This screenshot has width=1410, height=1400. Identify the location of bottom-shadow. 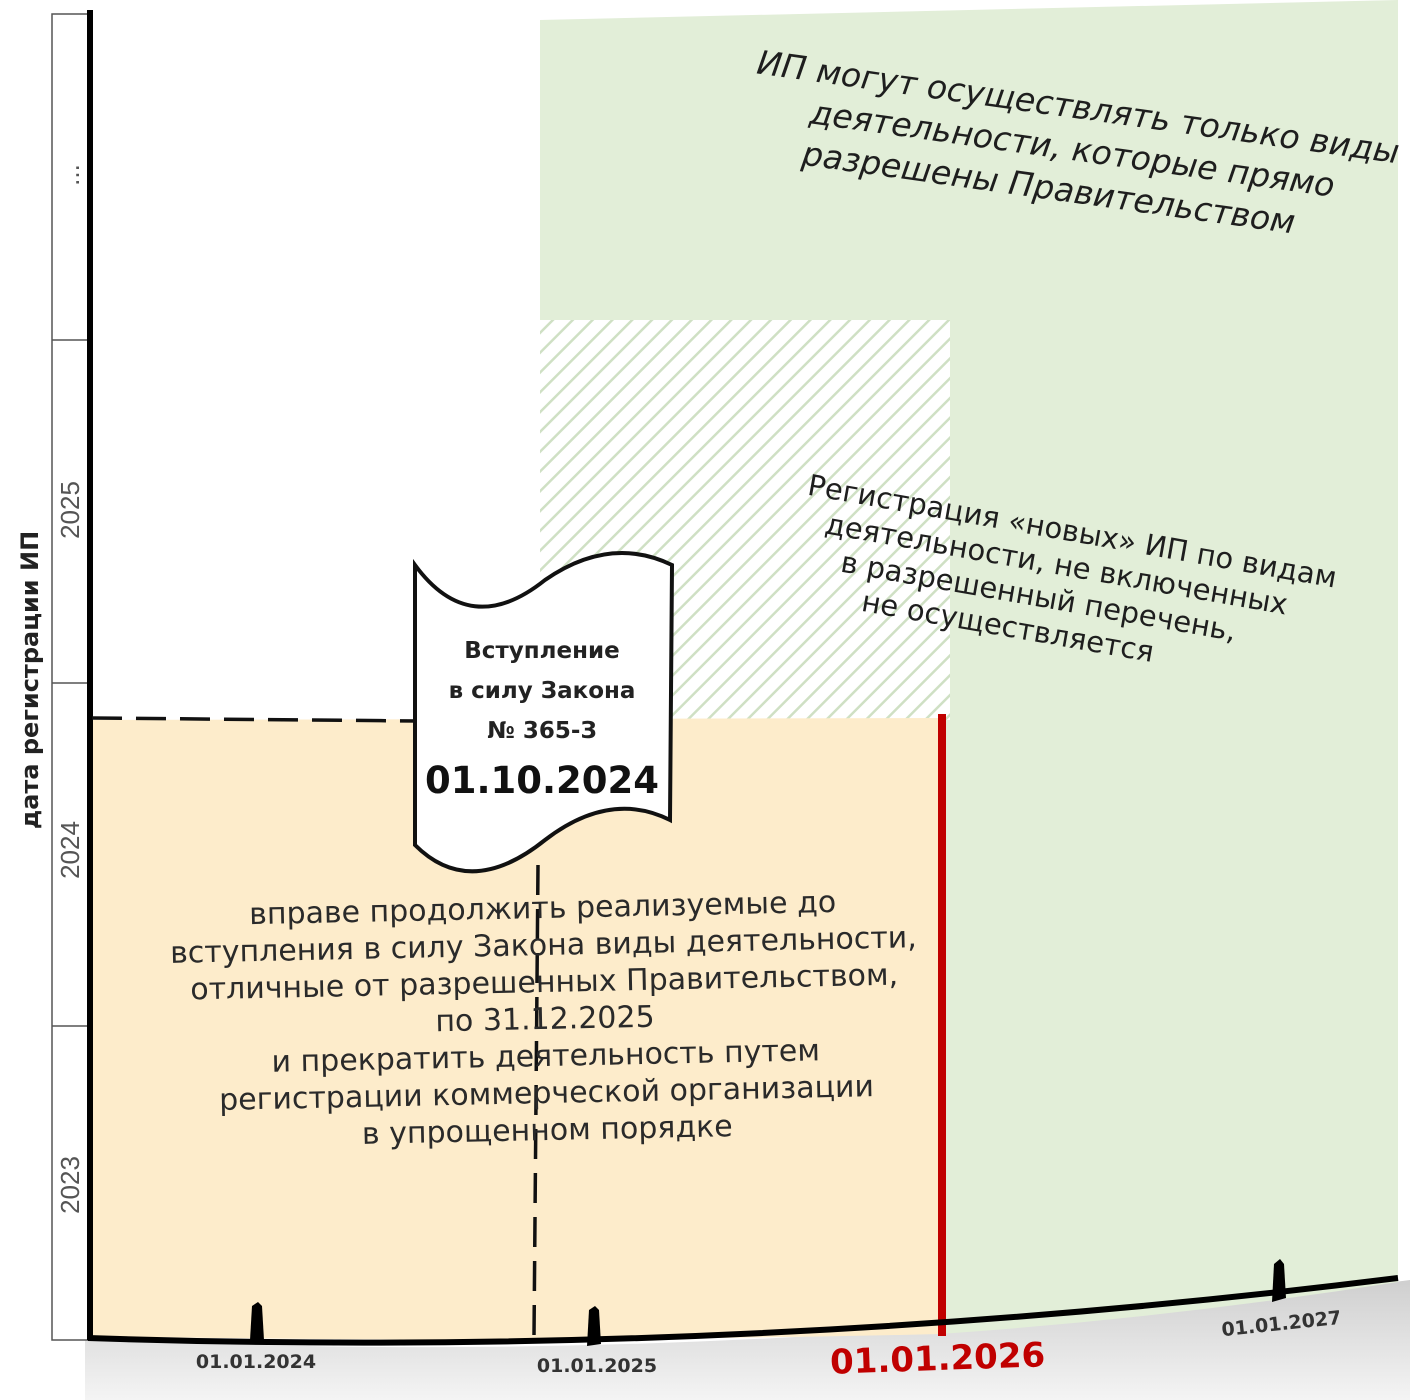
(747, 1340).